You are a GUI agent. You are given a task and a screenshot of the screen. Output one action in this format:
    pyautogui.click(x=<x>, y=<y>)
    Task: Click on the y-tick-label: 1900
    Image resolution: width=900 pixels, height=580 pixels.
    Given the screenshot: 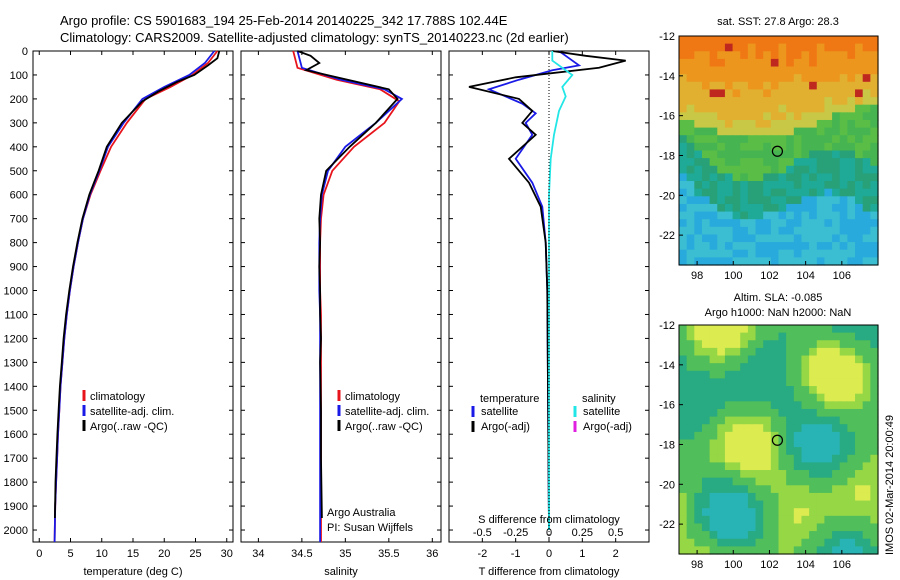 What is the action you would take?
    pyautogui.click(x=16, y=507)
    